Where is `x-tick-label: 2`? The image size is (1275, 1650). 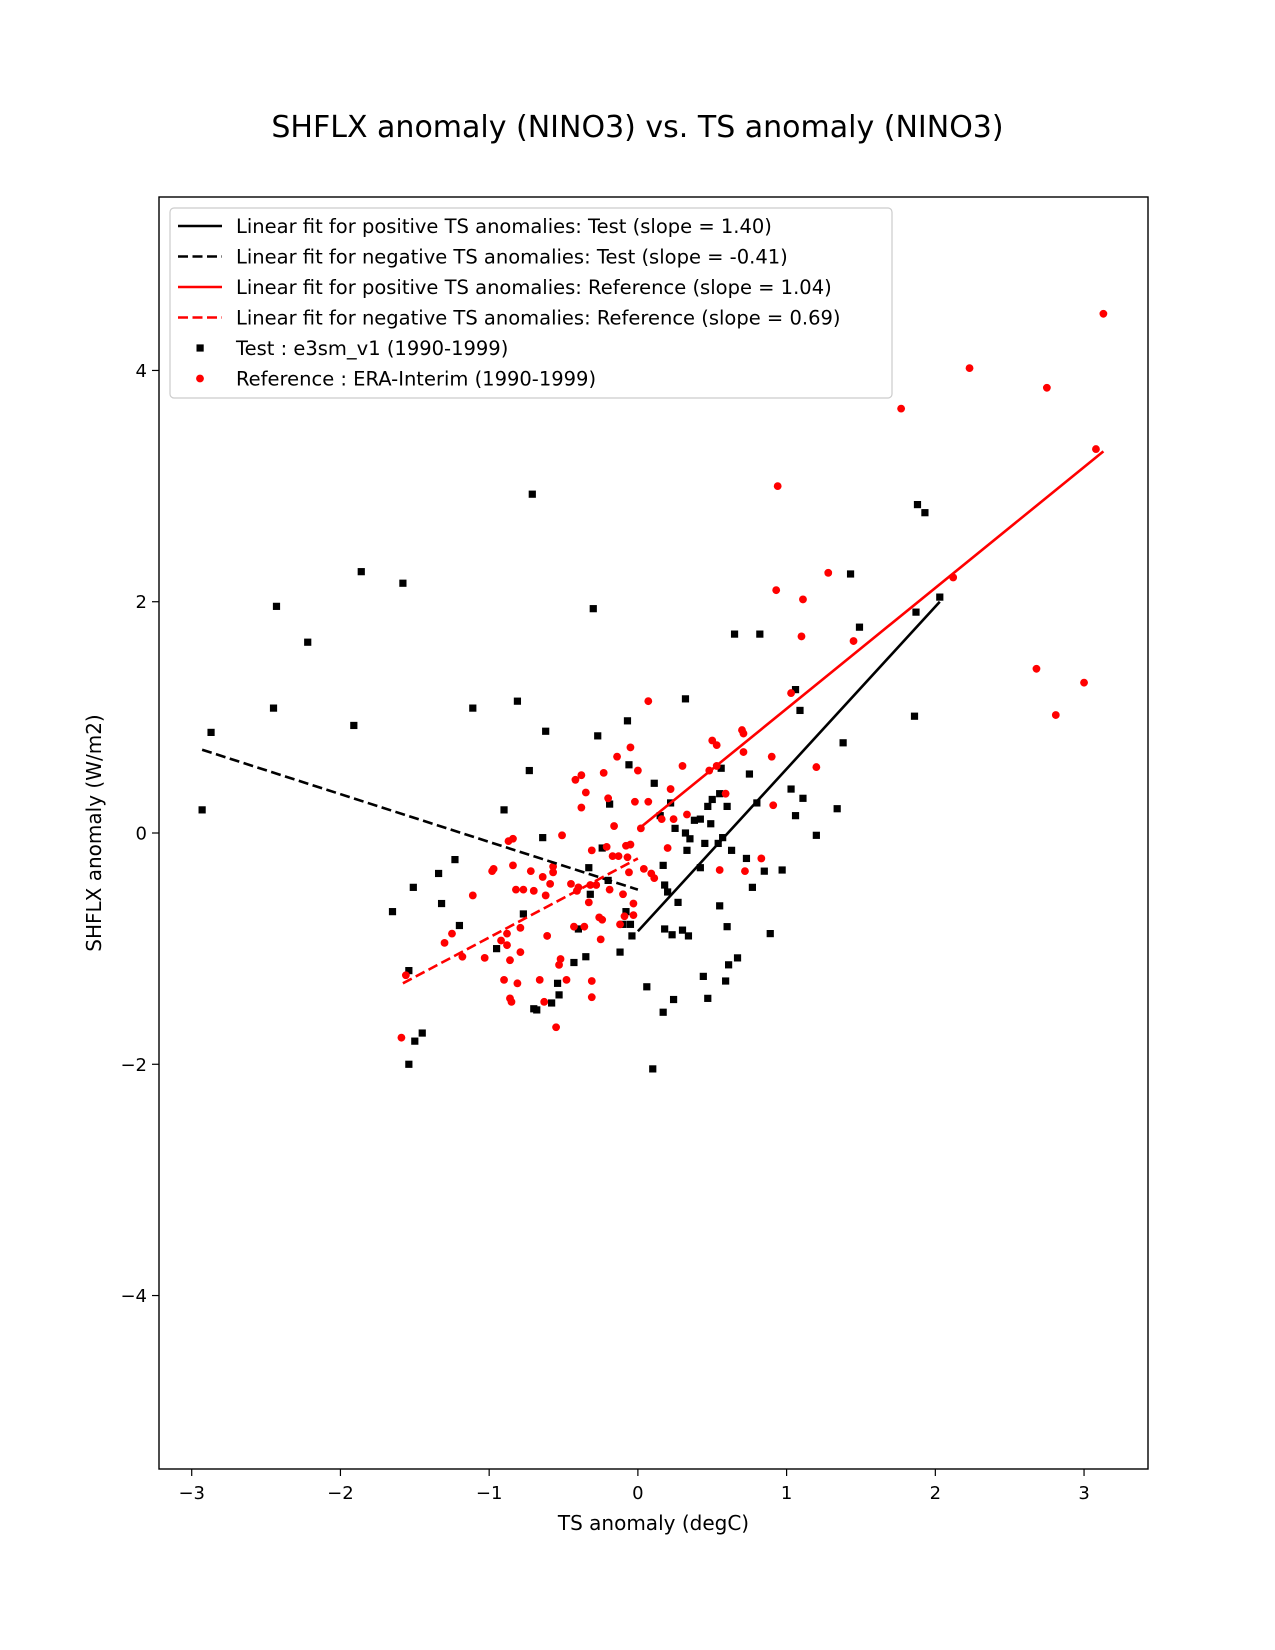
x-tick-label: 2 is located at coordinates (935, 1493).